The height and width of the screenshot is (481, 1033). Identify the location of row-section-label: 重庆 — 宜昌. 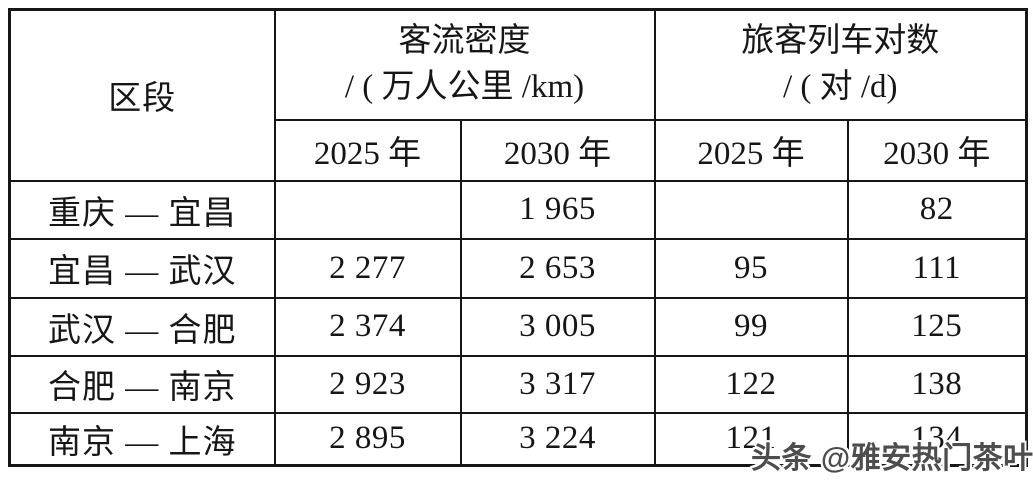
(142, 209).